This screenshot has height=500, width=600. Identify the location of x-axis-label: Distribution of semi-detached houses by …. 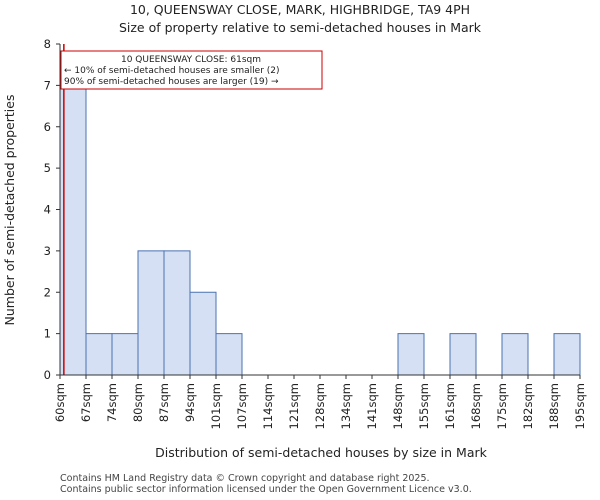
(321, 452).